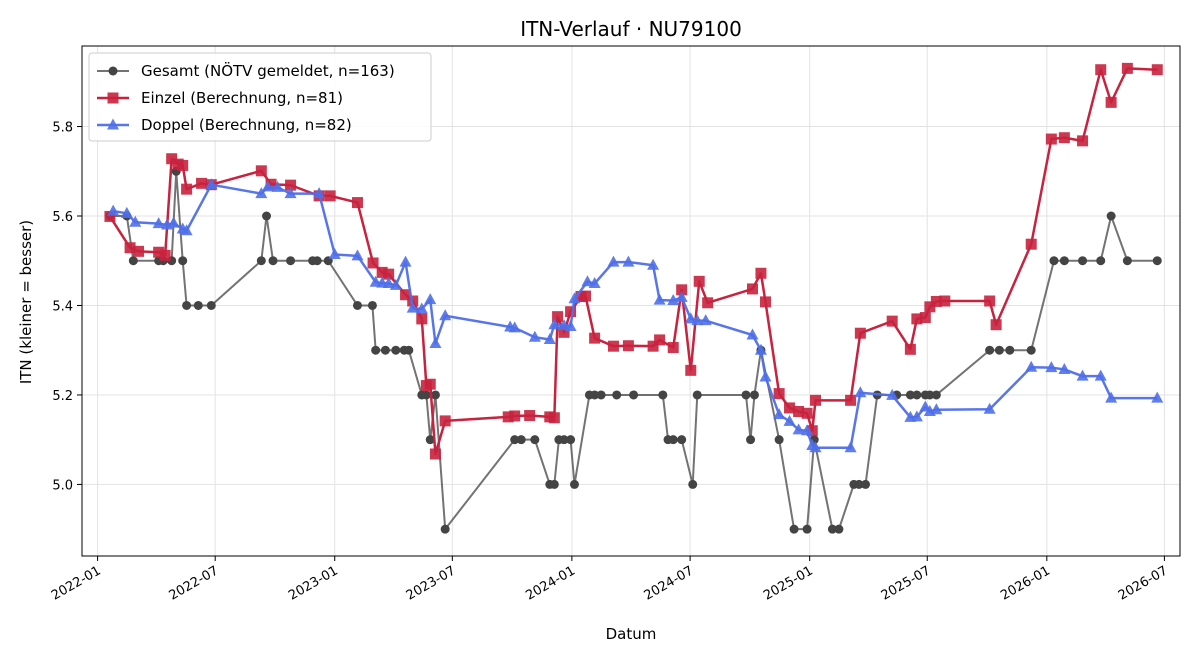  I want to click on y-tick-label: 5.0, so click(62, 485).